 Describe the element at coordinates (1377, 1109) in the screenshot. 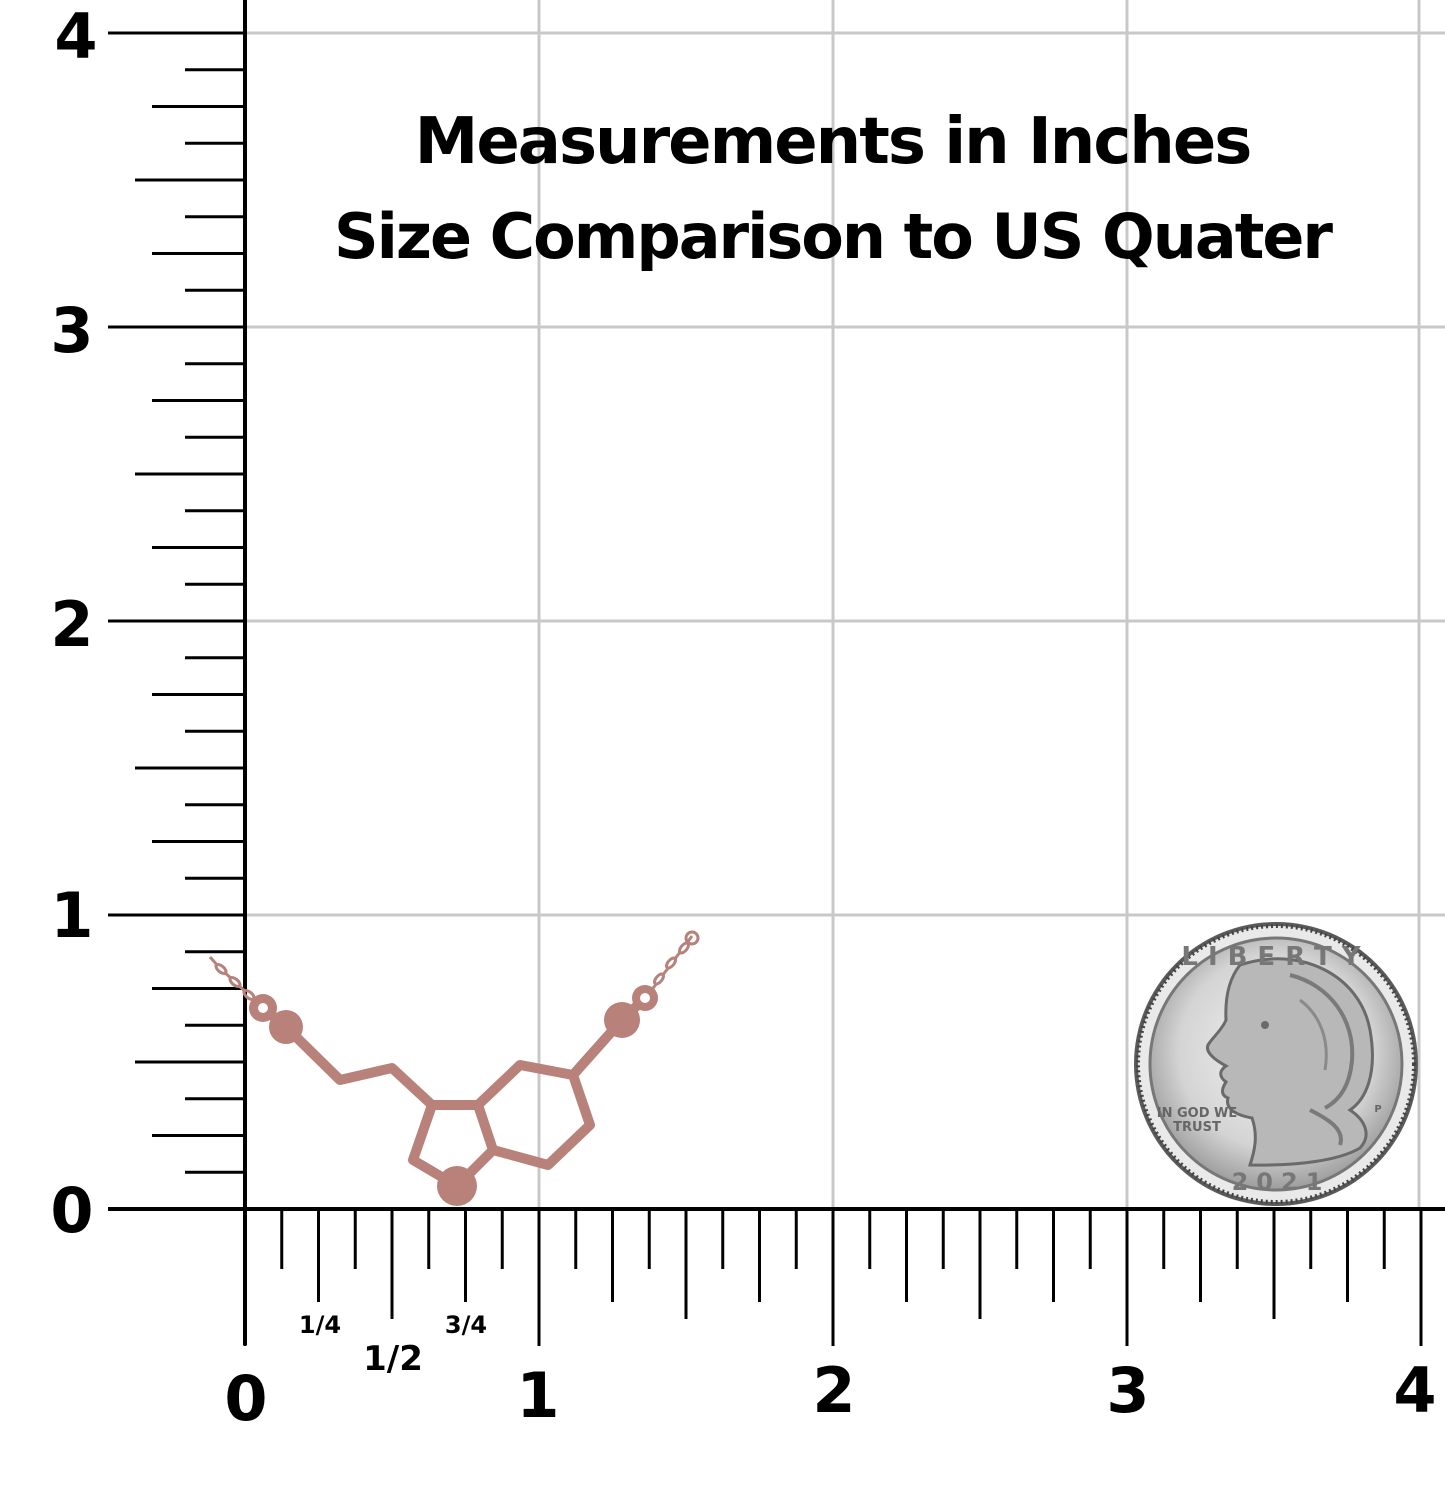

I see `coin-mint-mark: P` at that location.